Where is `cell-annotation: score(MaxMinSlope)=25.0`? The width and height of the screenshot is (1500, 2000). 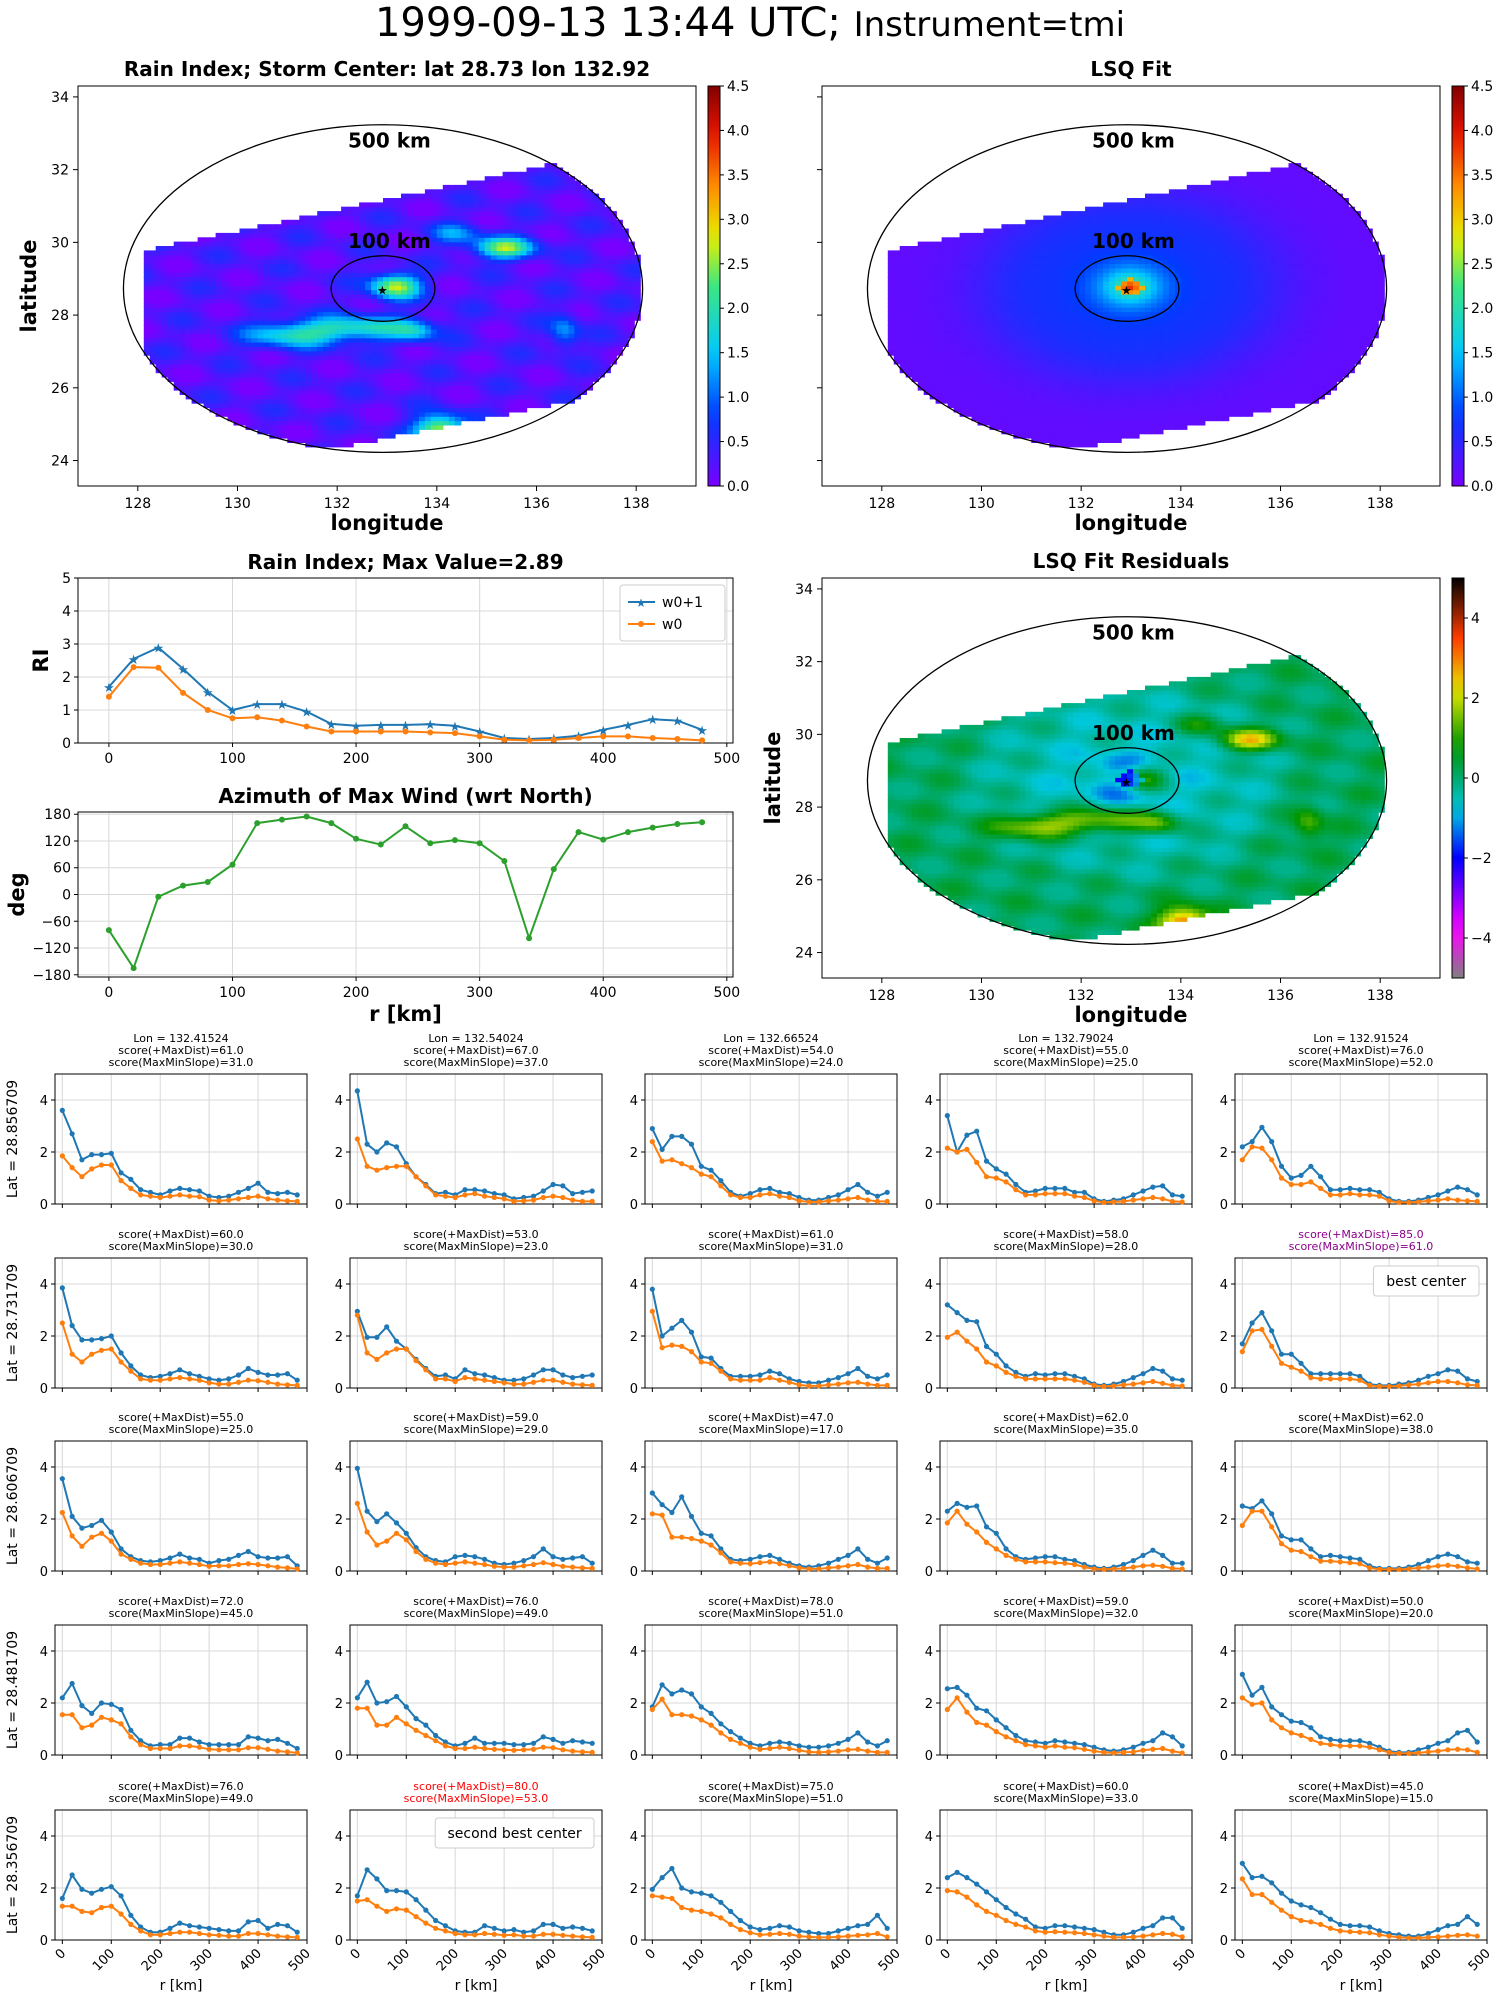 cell-annotation: score(MaxMinSlope)=25.0 is located at coordinates (181, 1429).